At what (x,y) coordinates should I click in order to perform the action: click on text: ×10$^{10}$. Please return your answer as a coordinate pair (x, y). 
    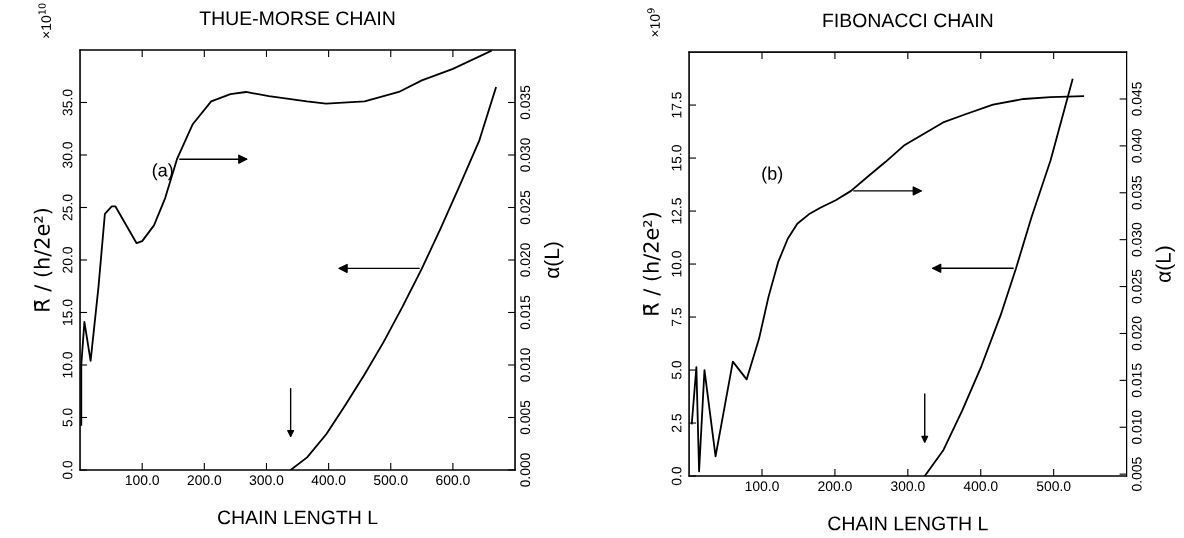
    Looking at the image, I should click on (45, 20).